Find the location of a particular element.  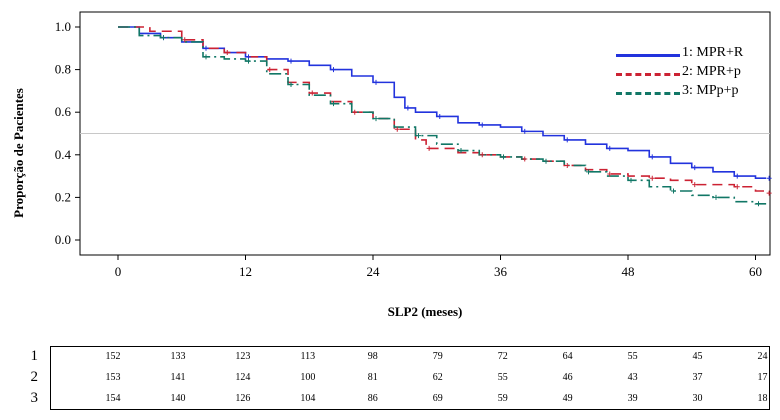

risk-cell: 141 is located at coordinates (178, 377).